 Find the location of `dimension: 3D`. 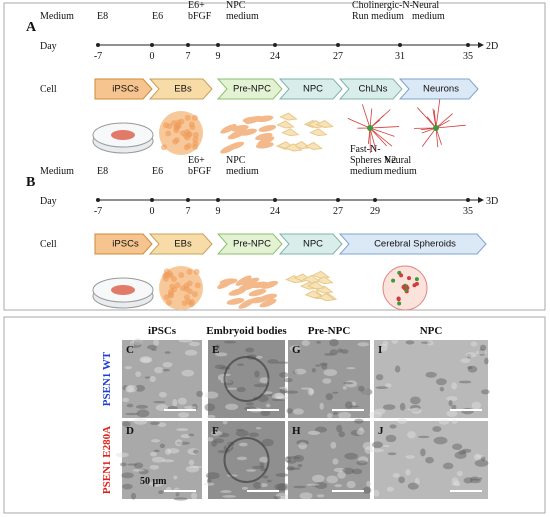

dimension: 3D is located at coordinates (492, 201).